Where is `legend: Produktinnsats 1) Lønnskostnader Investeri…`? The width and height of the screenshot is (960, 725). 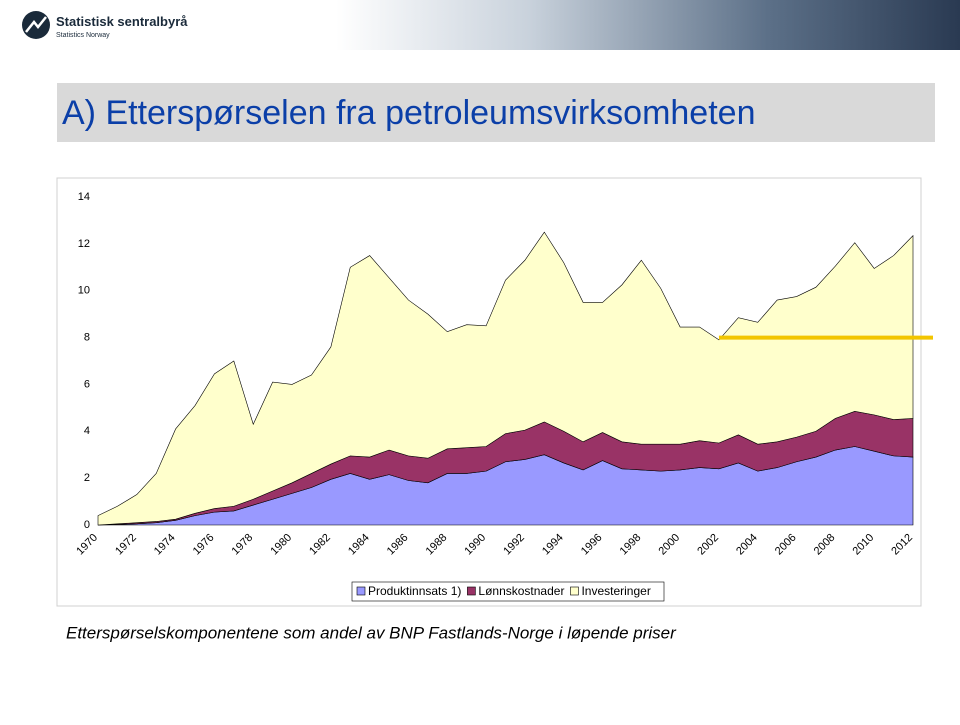 legend: Produktinnsats 1) Lønnskostnader Investeri… is located at coordinates (508, 591).